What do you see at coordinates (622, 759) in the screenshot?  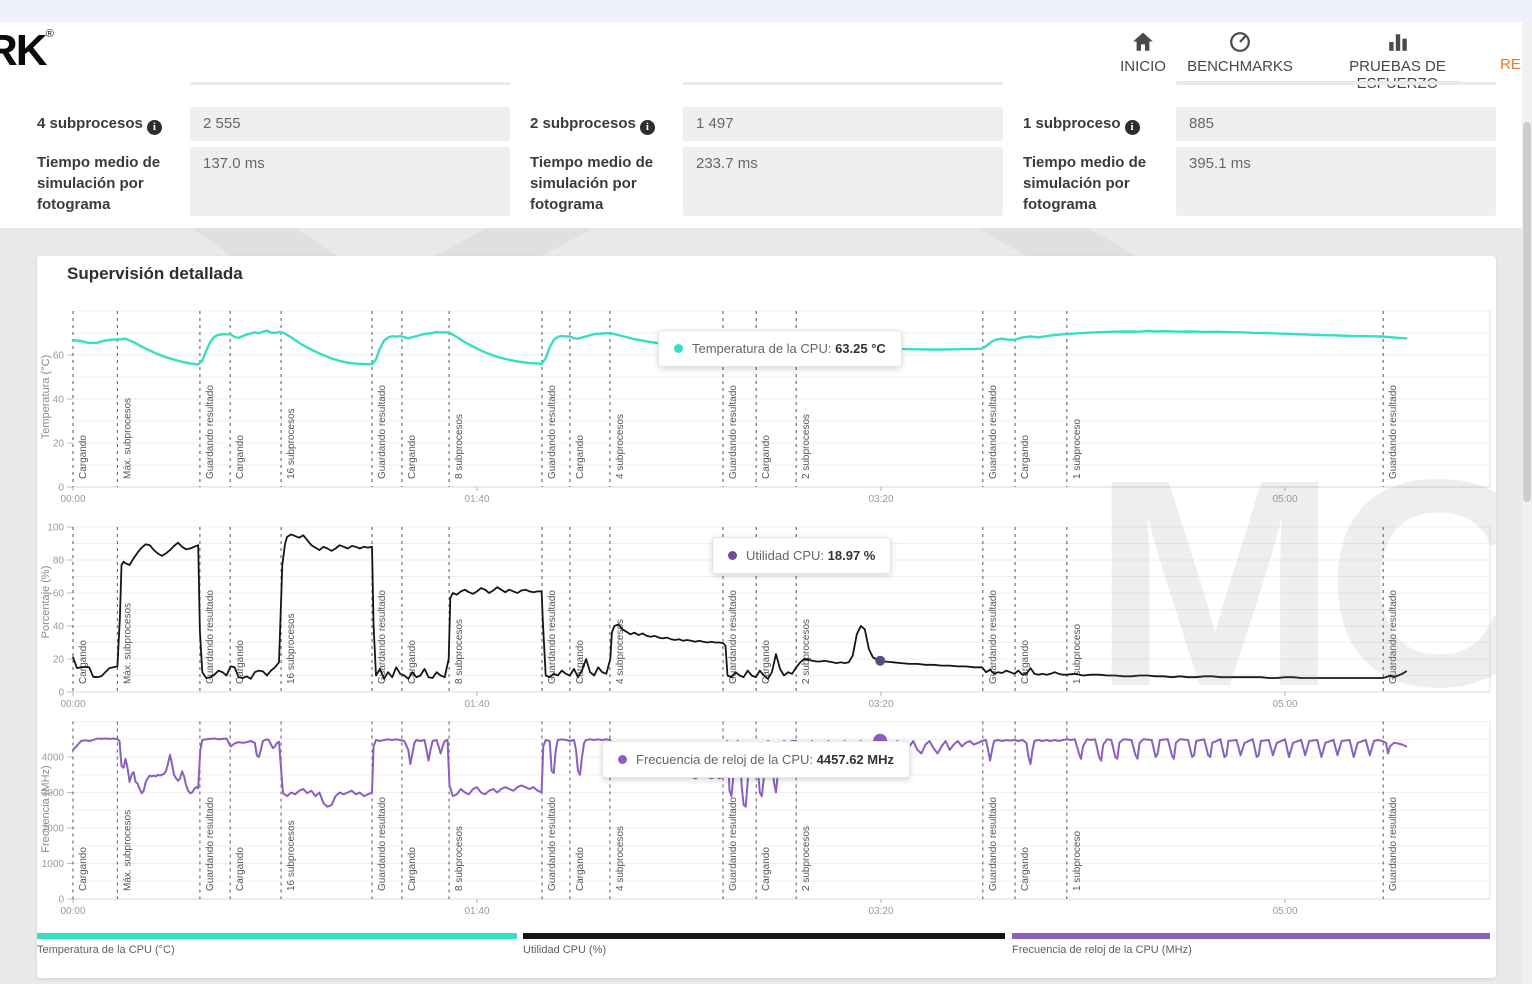 I see `frequency-series-dot-icon` at bounding box center [622, 759].